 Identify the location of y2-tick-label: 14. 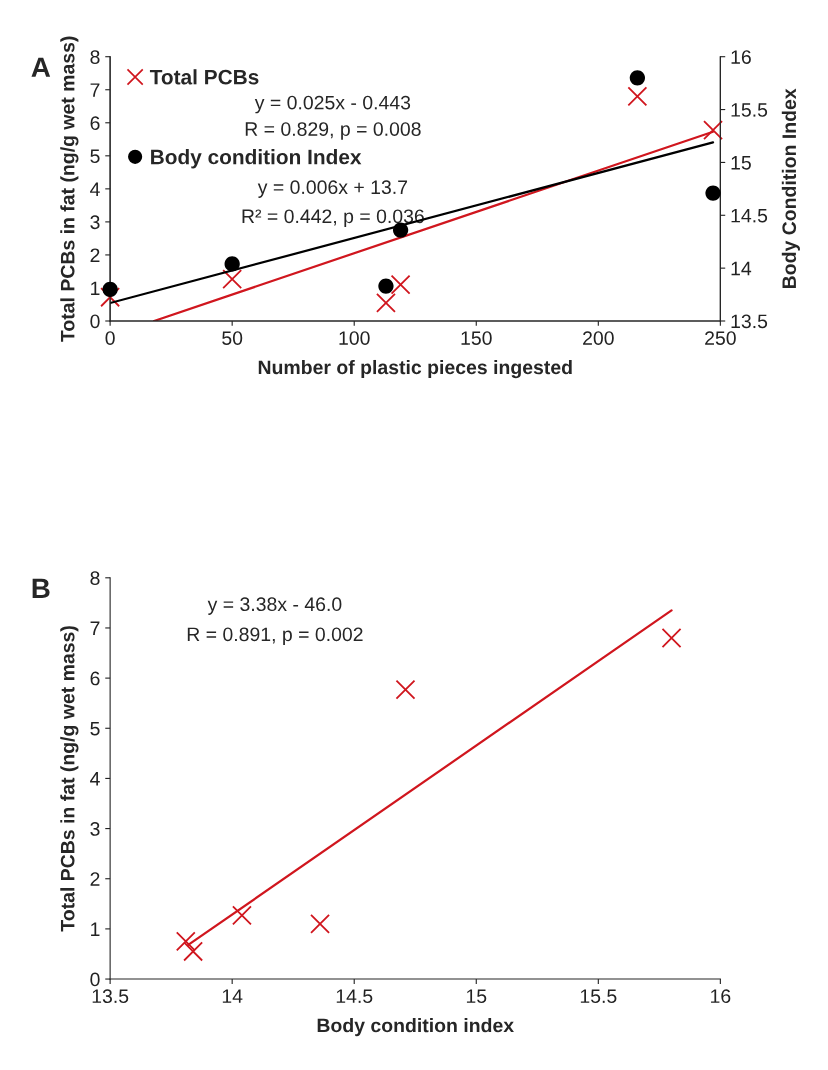
(741, 268).